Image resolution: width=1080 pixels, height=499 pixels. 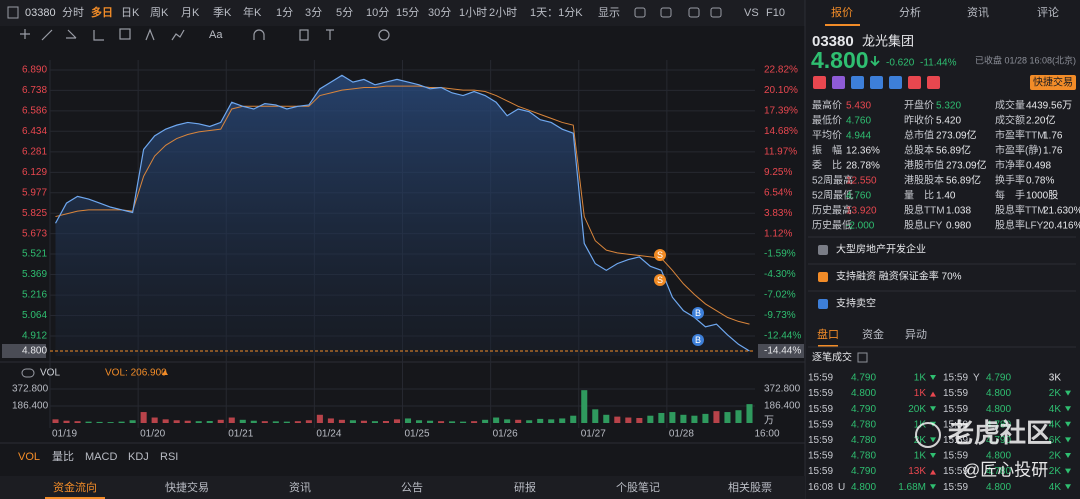 What do you see at coordinates (34, 274) in the screenshot?
I see `price-tick-label: 5.369` at bounding box center [34, 274].